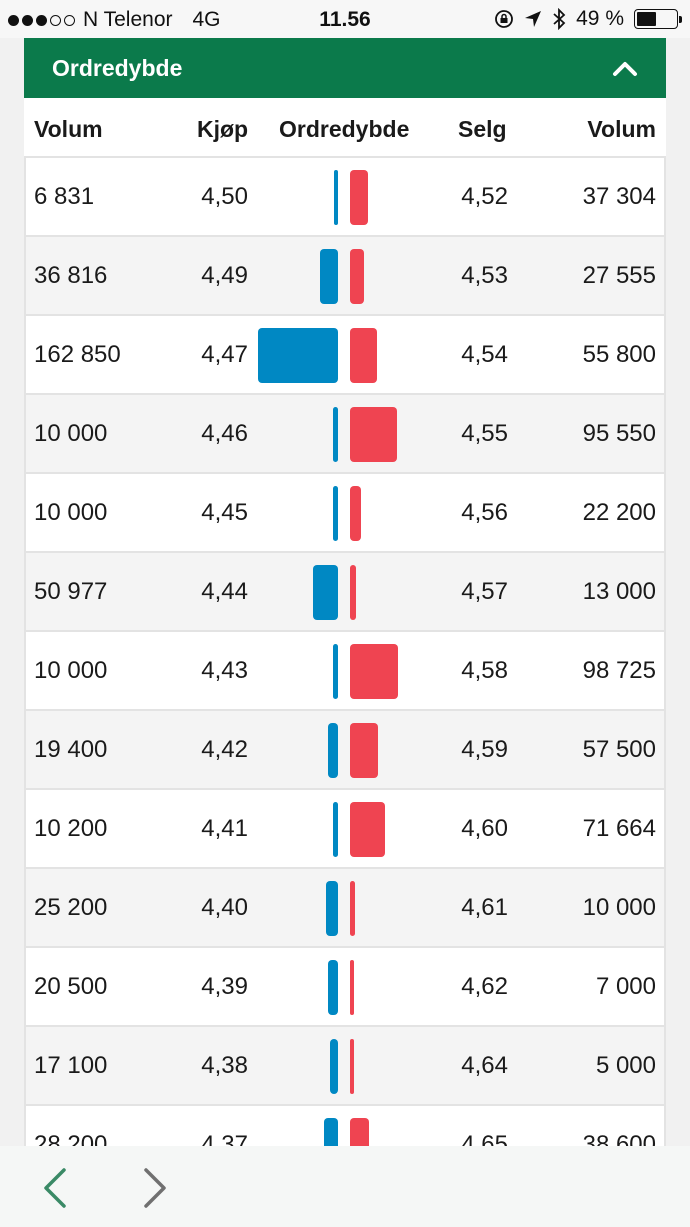  Describe the element at coordinates (484, 1065) in the screenshot. I see `sell-price: 4,64` at that location.